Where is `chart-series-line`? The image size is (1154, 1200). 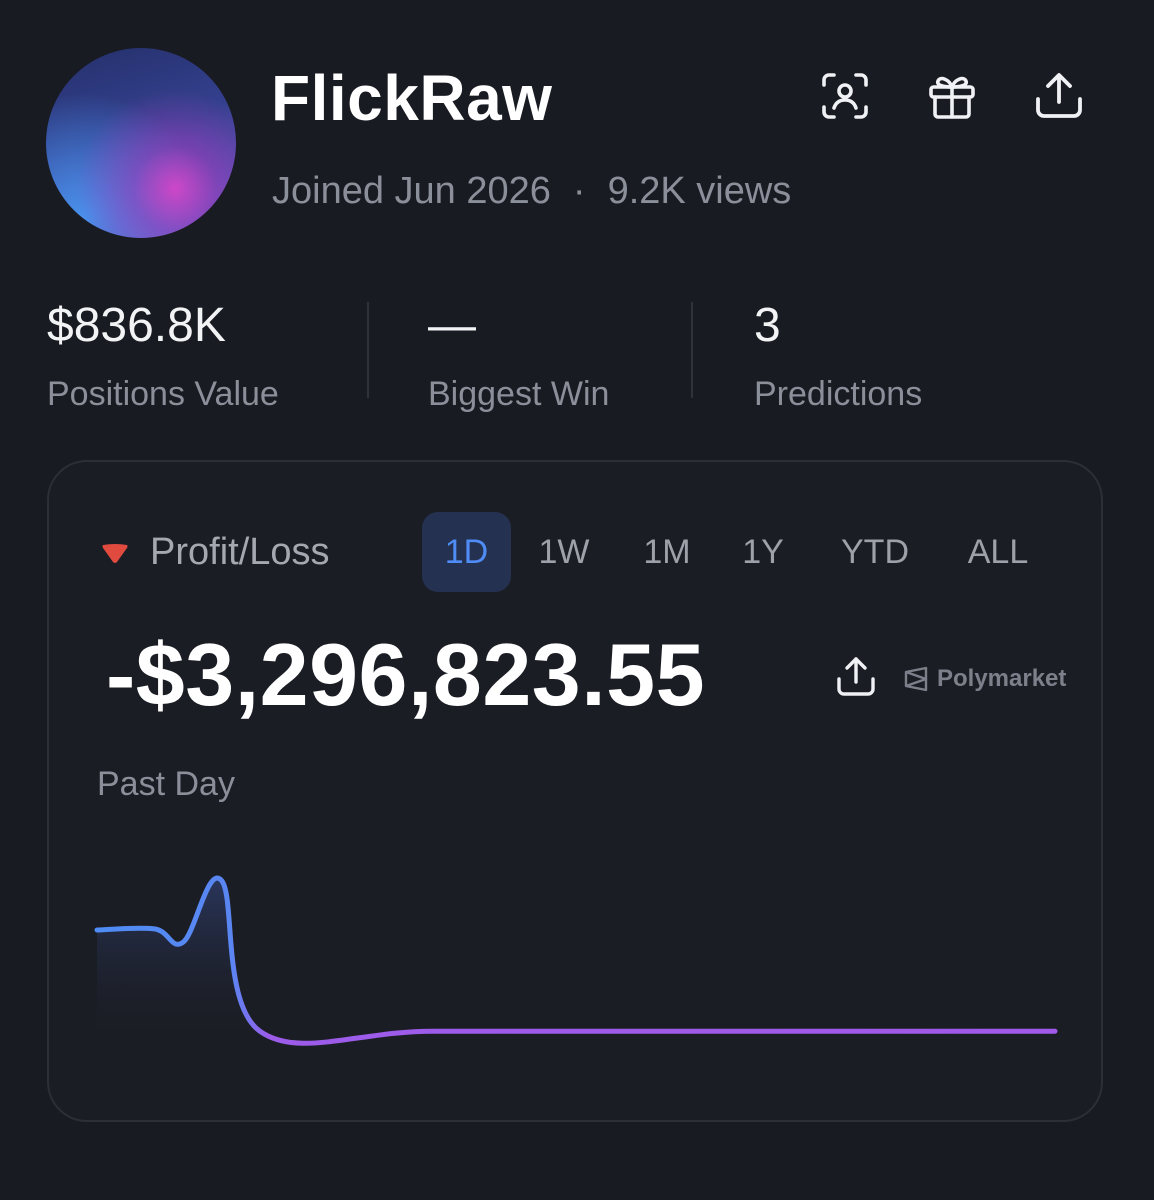 chart-series-line is located at coordinates (576, 960).